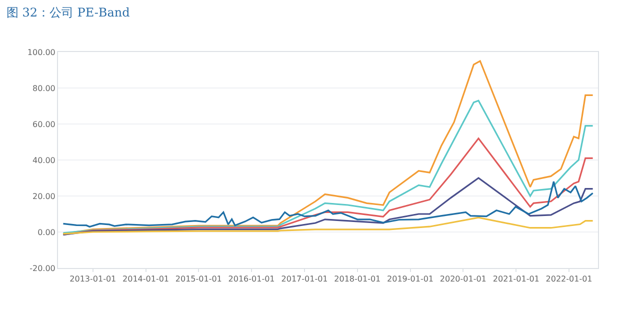  I want to click on x-tick-label: 2020-01-01, so click(463, 279).